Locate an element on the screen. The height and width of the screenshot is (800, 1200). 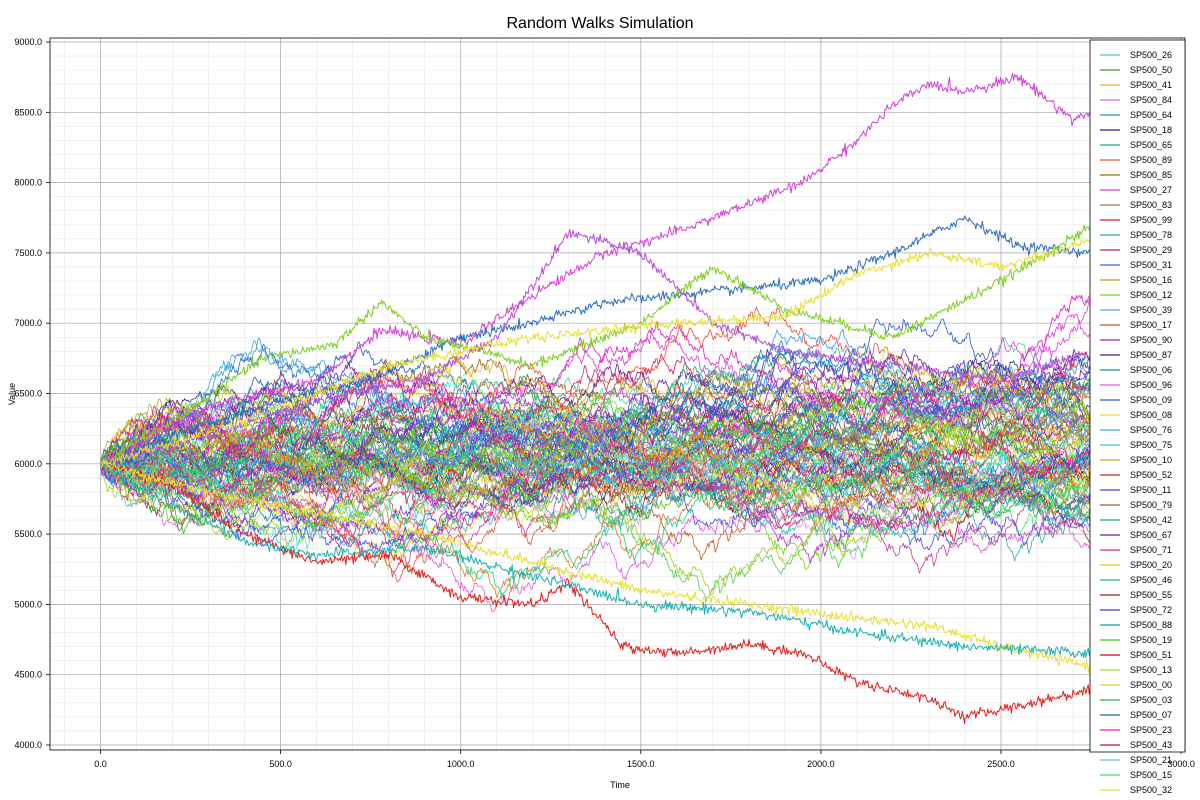
legend-item: SP500_21 is located at coordinates (1136, 760).